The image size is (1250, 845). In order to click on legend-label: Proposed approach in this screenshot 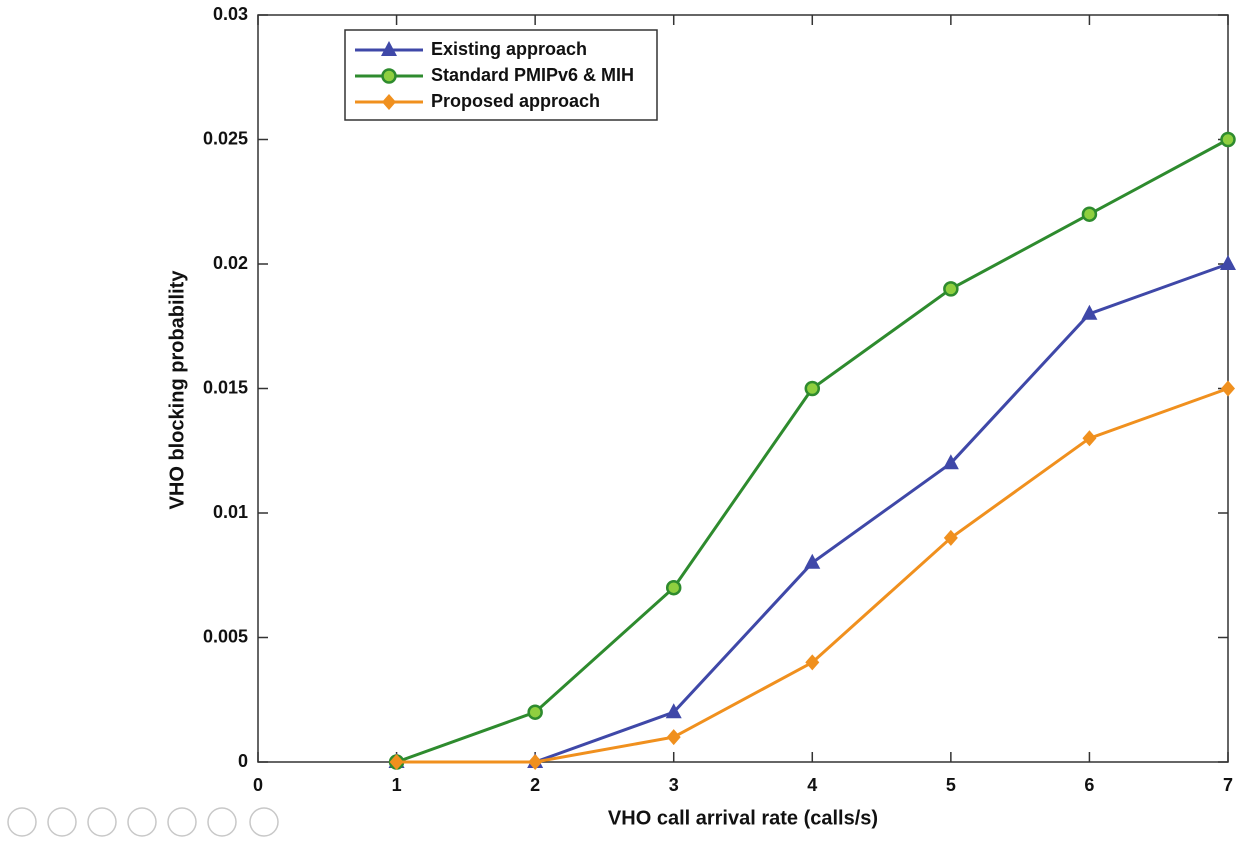, I will do `click(515, 101)`.